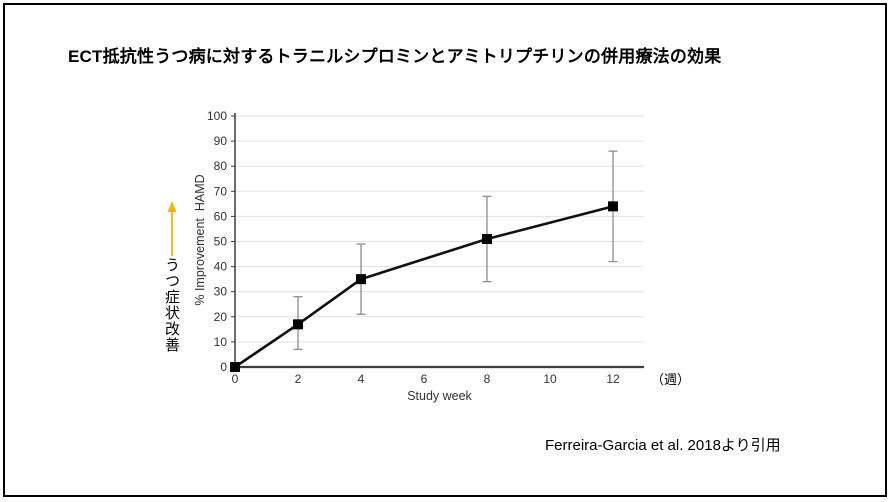  What do you see at coordinates (223, 367) in the screenshot?
I see `y-tick-label: 0` at bounding box center [223, 367].